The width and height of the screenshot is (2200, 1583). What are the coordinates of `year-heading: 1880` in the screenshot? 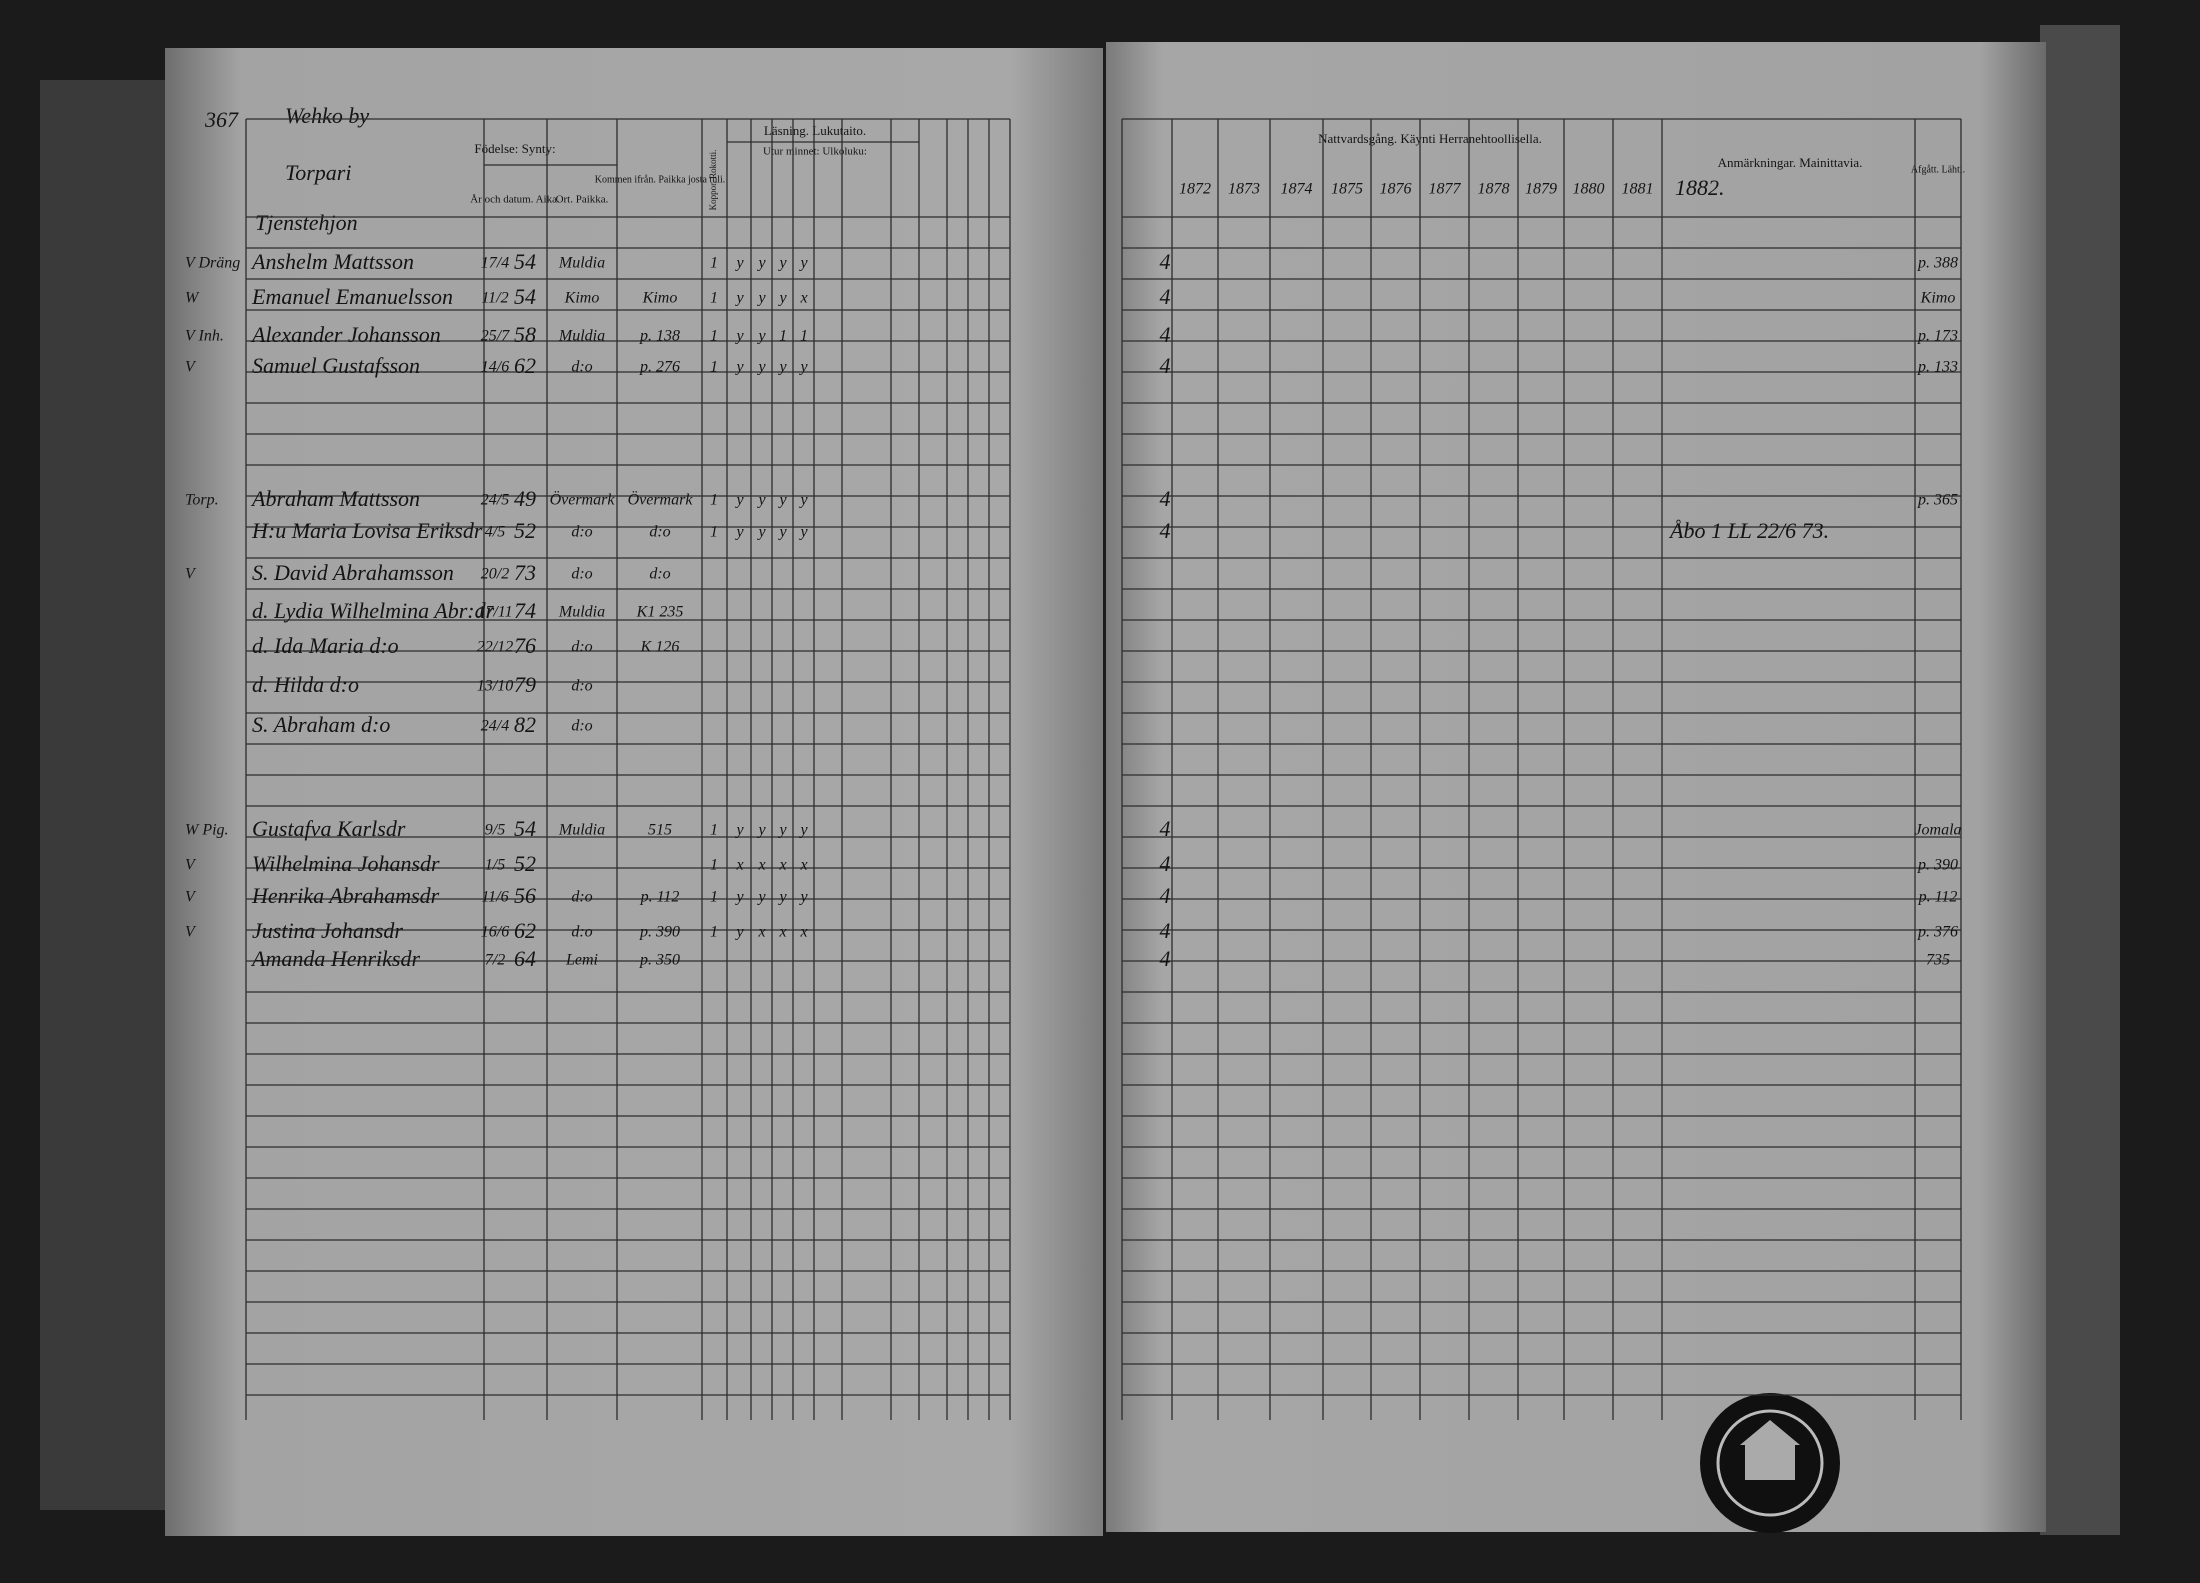 It's located at (1589, 189).